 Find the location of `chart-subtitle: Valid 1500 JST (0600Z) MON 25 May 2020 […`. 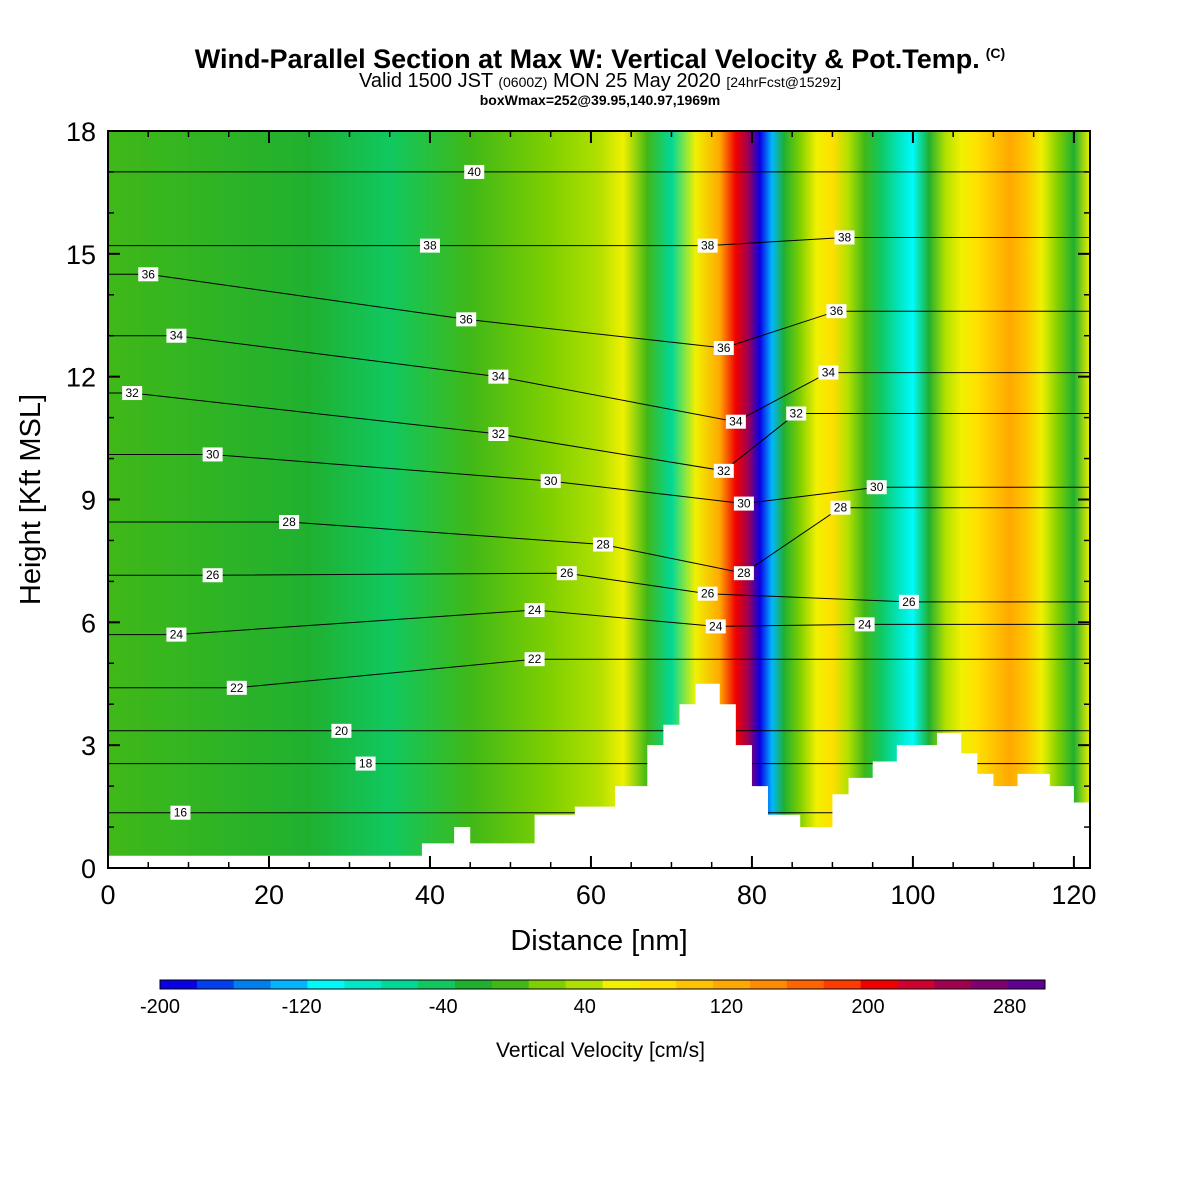

chart-subtitle: Valid 1500 JST (0600Z) MON 25 May 2020 [… is located at coordinates (600, 81).